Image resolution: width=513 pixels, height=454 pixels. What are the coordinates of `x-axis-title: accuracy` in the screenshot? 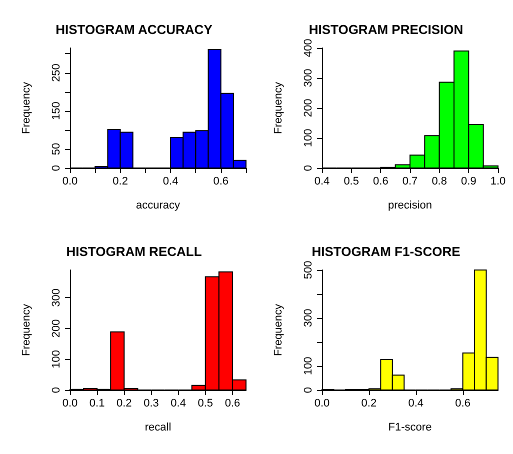 It's located at (158, 206).